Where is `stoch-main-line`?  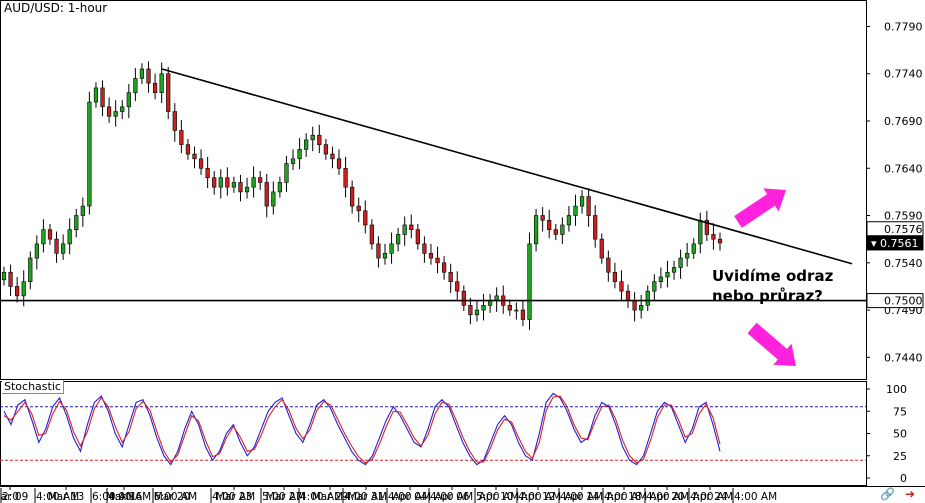
stoch-main-line is located at coordinates (362, 429).